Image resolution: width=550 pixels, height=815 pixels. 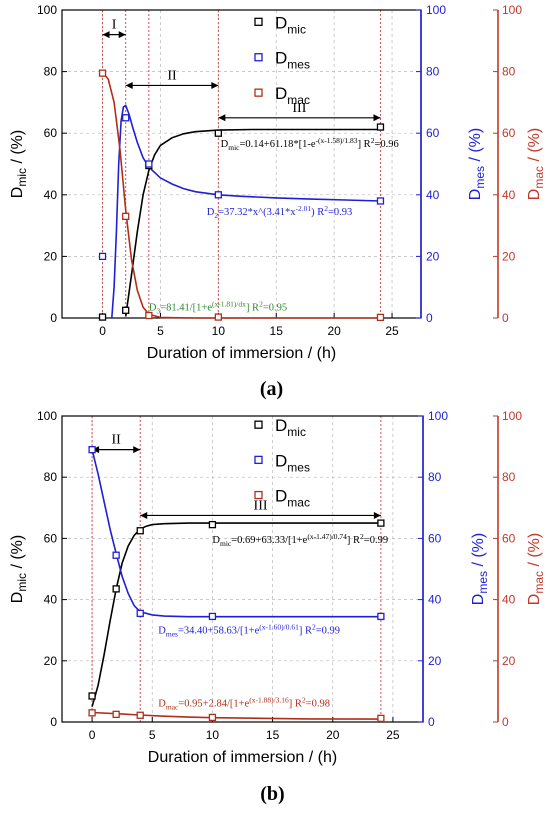 I want to click on panel-label: (a), so click(x=271, y=389).